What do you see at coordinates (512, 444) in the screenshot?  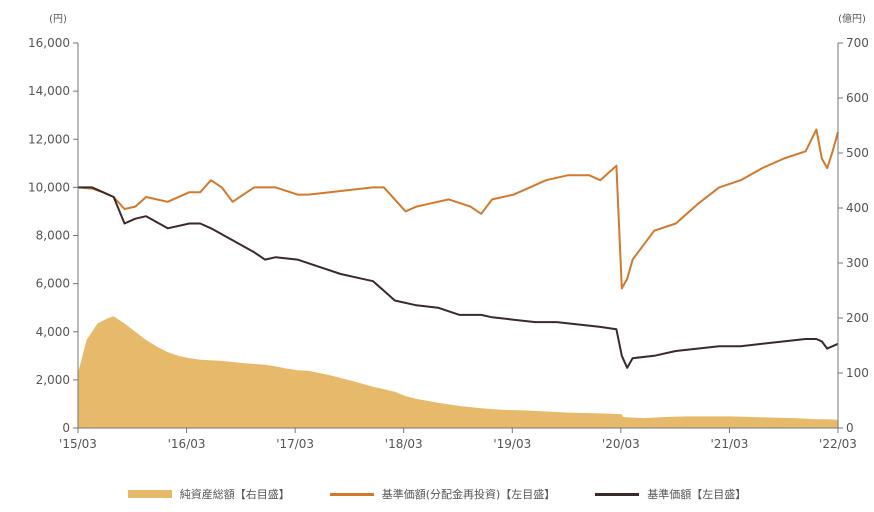 I see `x-tick-label: '19/03` at bounding box center [512, 444].